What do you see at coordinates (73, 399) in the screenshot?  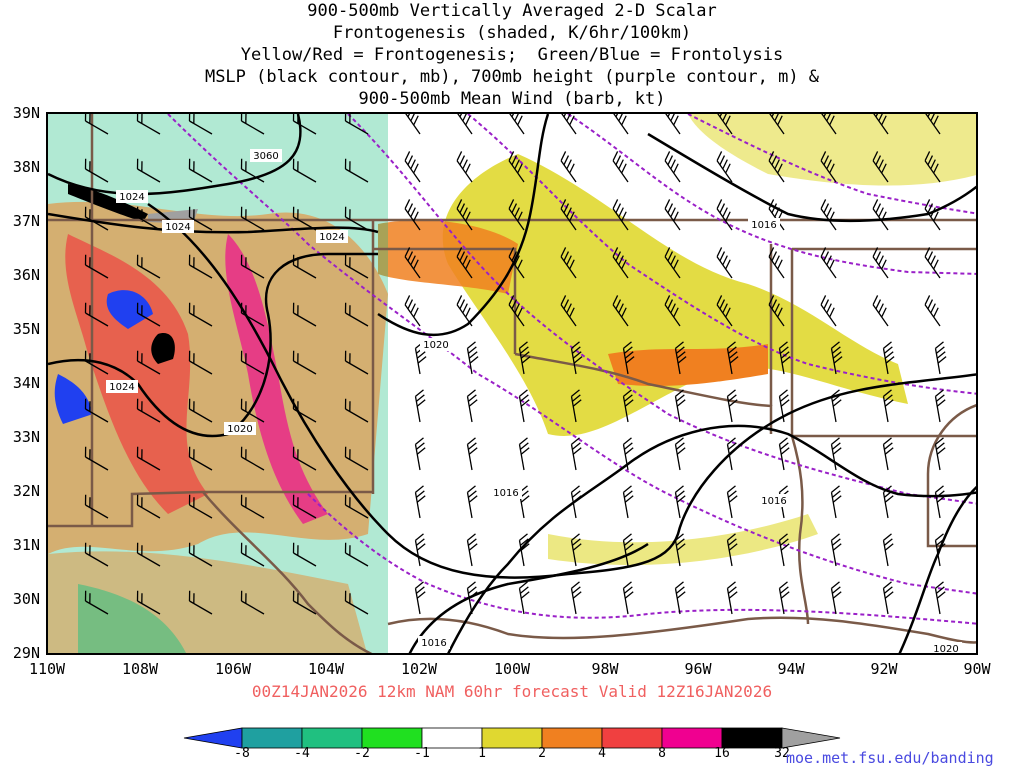 I see `shade-west-blue` at bounding box center [73, 399].